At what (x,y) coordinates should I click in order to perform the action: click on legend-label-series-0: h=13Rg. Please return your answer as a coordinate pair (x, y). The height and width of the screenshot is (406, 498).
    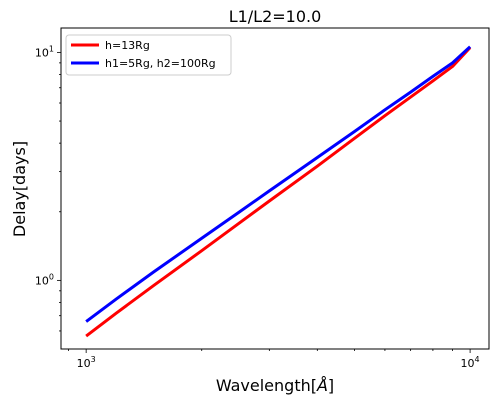
    Looking at the image, I should click on (127, 45).